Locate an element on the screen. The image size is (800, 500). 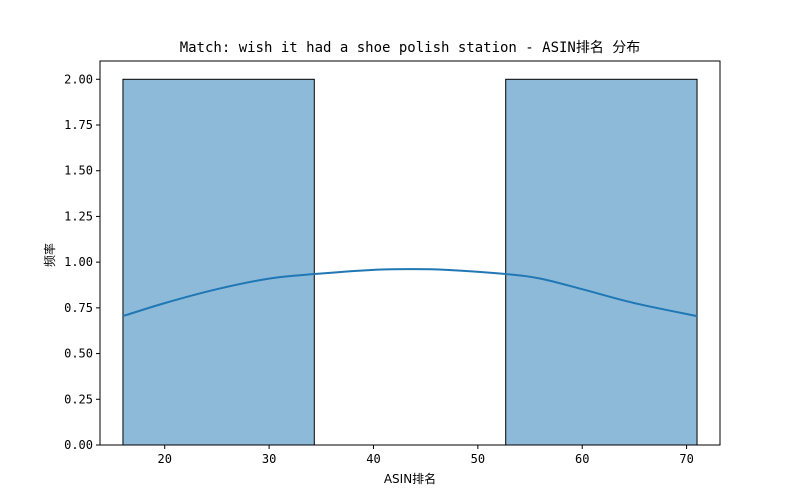
y-tick-label: 1.75 is located at coordinates (78, 125).